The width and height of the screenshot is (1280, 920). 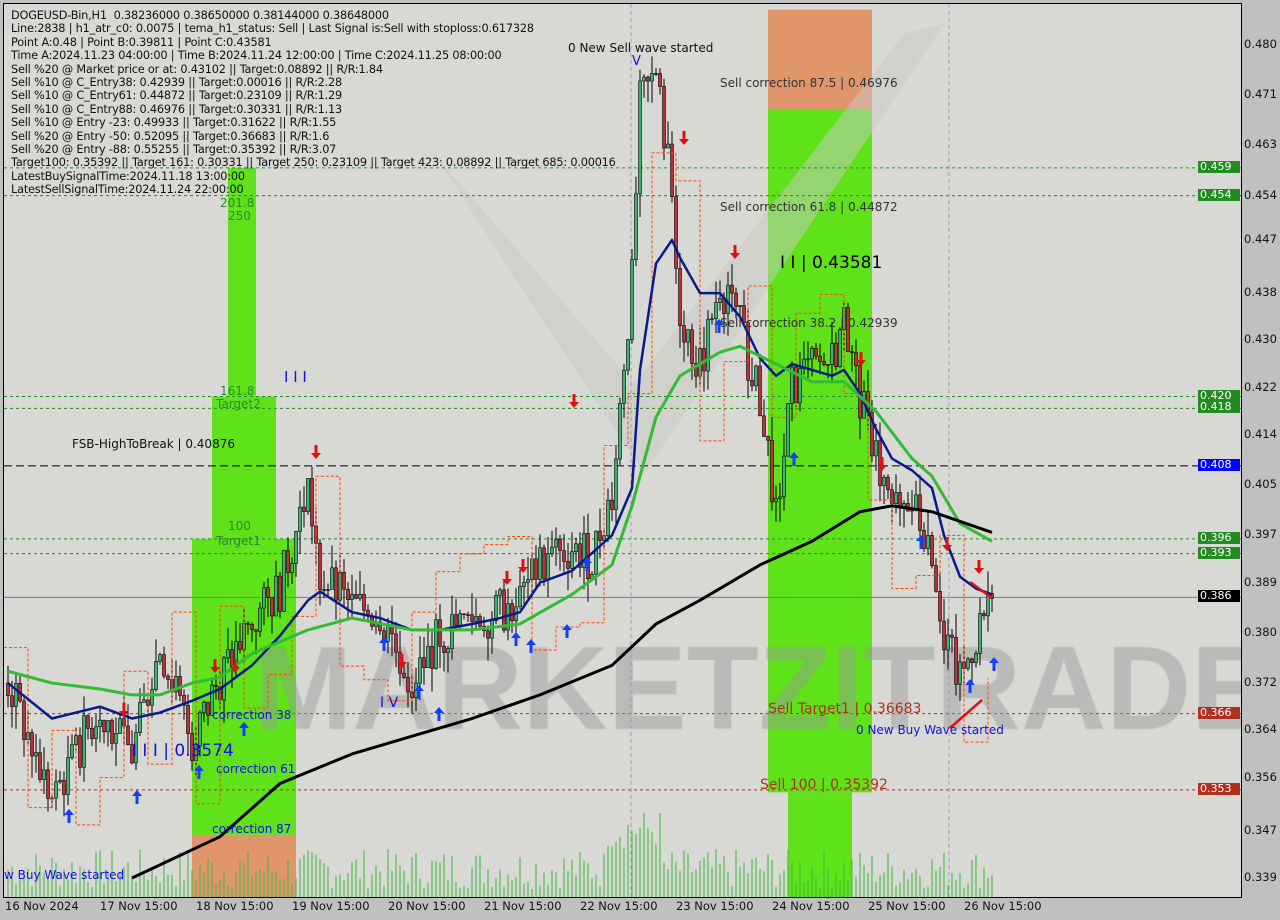 I want to click on x-tick-label: 25 Nov 15:00, so click(x=907, y=906).